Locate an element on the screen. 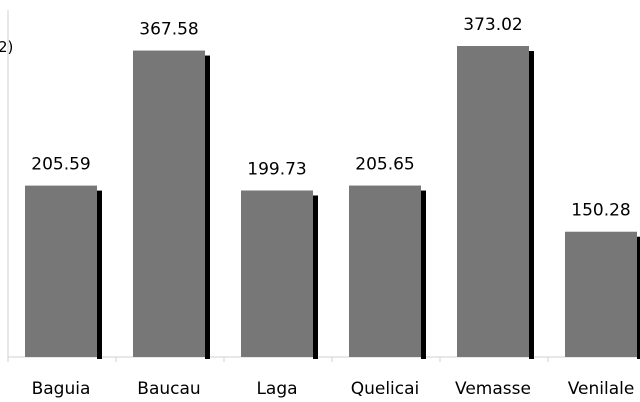 This screenshot has width=640, height=402. x-tick-label-vemasse: Vemasse is located at coordinates (493, 389).